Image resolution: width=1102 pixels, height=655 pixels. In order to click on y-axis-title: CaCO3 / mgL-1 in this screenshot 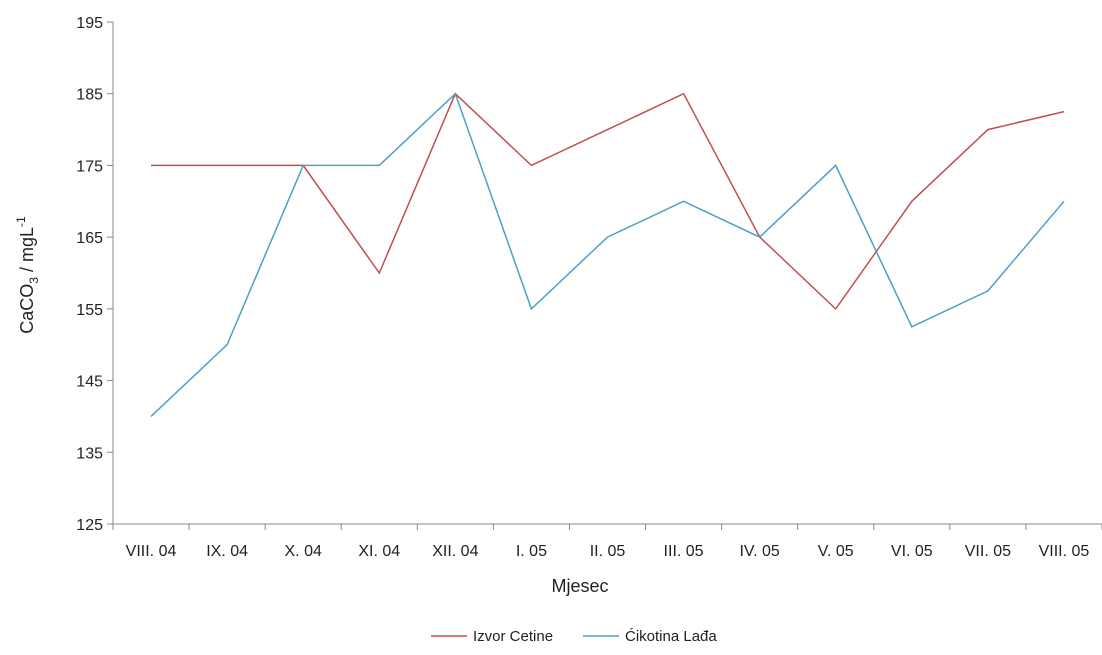, I will do `click(27, 275)`.